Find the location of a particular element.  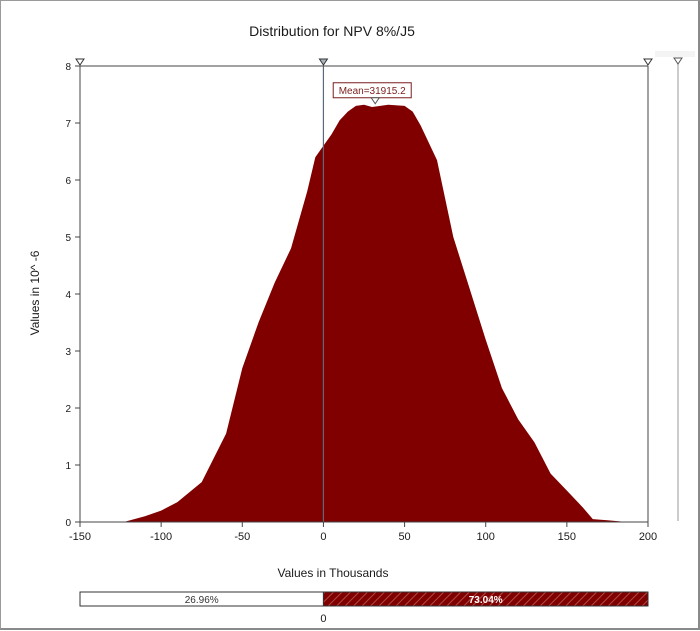

x-tick-label: -50 is located at coordinates (242, 537).